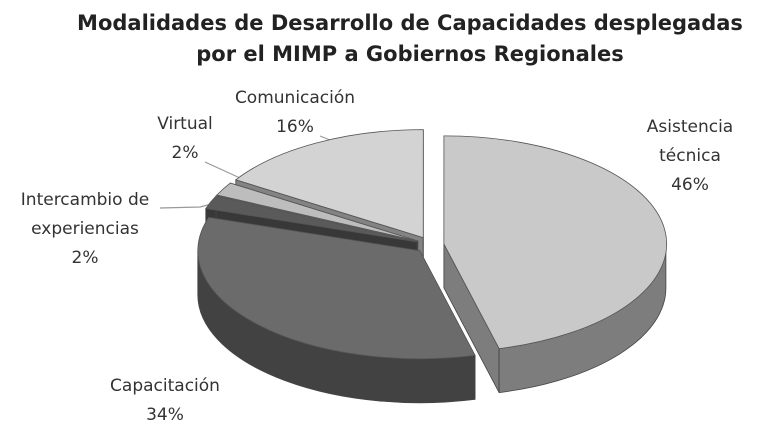 The width and height of the screenshot is (776, 427). I want to click on slice-label: Capacitación 34%, so click(165, 399).